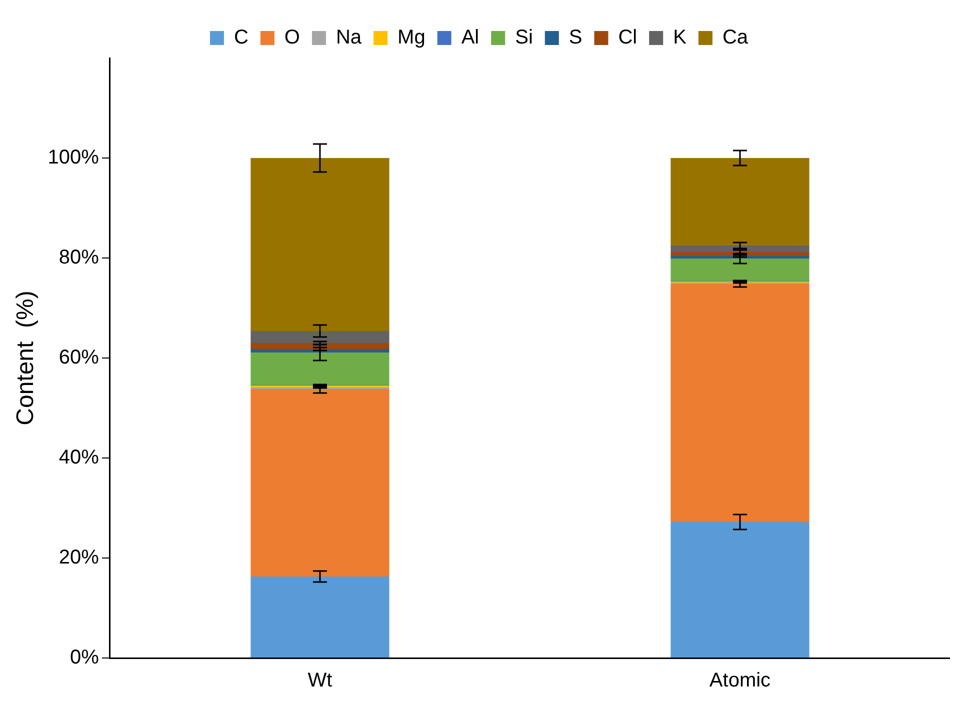 Image resolution: width=958 pixels, height=704 pixels. Describe the element at coordinates (412, 37) in the screenshot. I see `legend-label: Mg` at that location.